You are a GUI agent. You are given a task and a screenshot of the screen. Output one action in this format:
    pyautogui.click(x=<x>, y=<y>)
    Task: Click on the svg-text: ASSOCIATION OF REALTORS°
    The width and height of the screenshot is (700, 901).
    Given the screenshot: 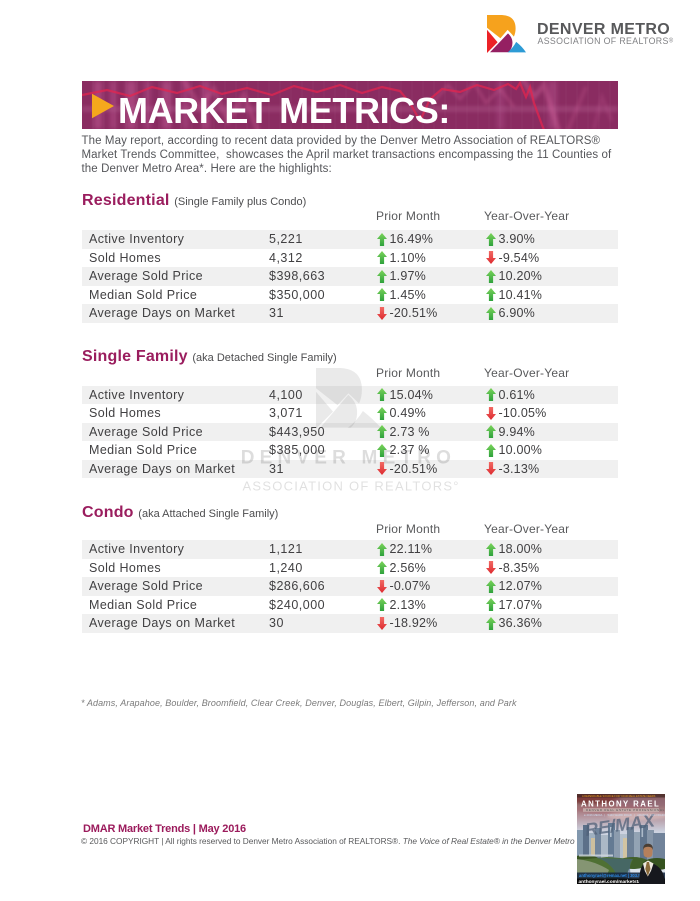 What is the action you would take?
    pyautogui.click(x=351, y=486)
    